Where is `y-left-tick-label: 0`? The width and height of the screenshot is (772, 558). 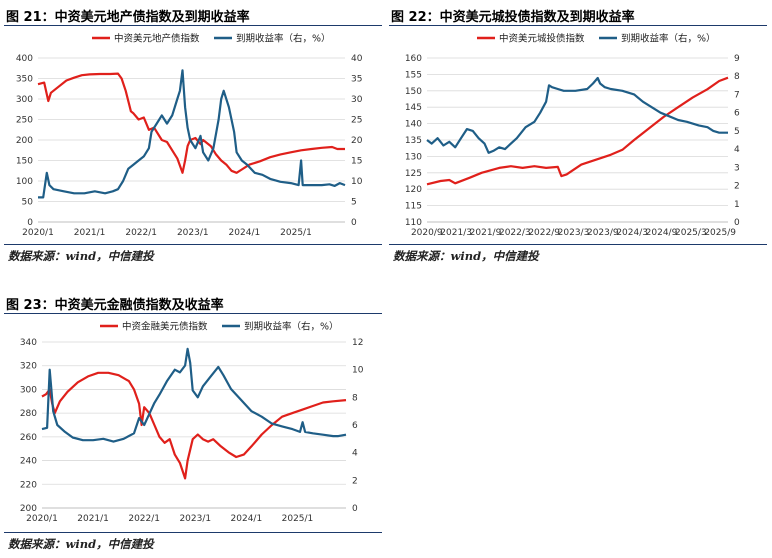 y-left-tick-label: 0 is located at coordinates (30, 223).